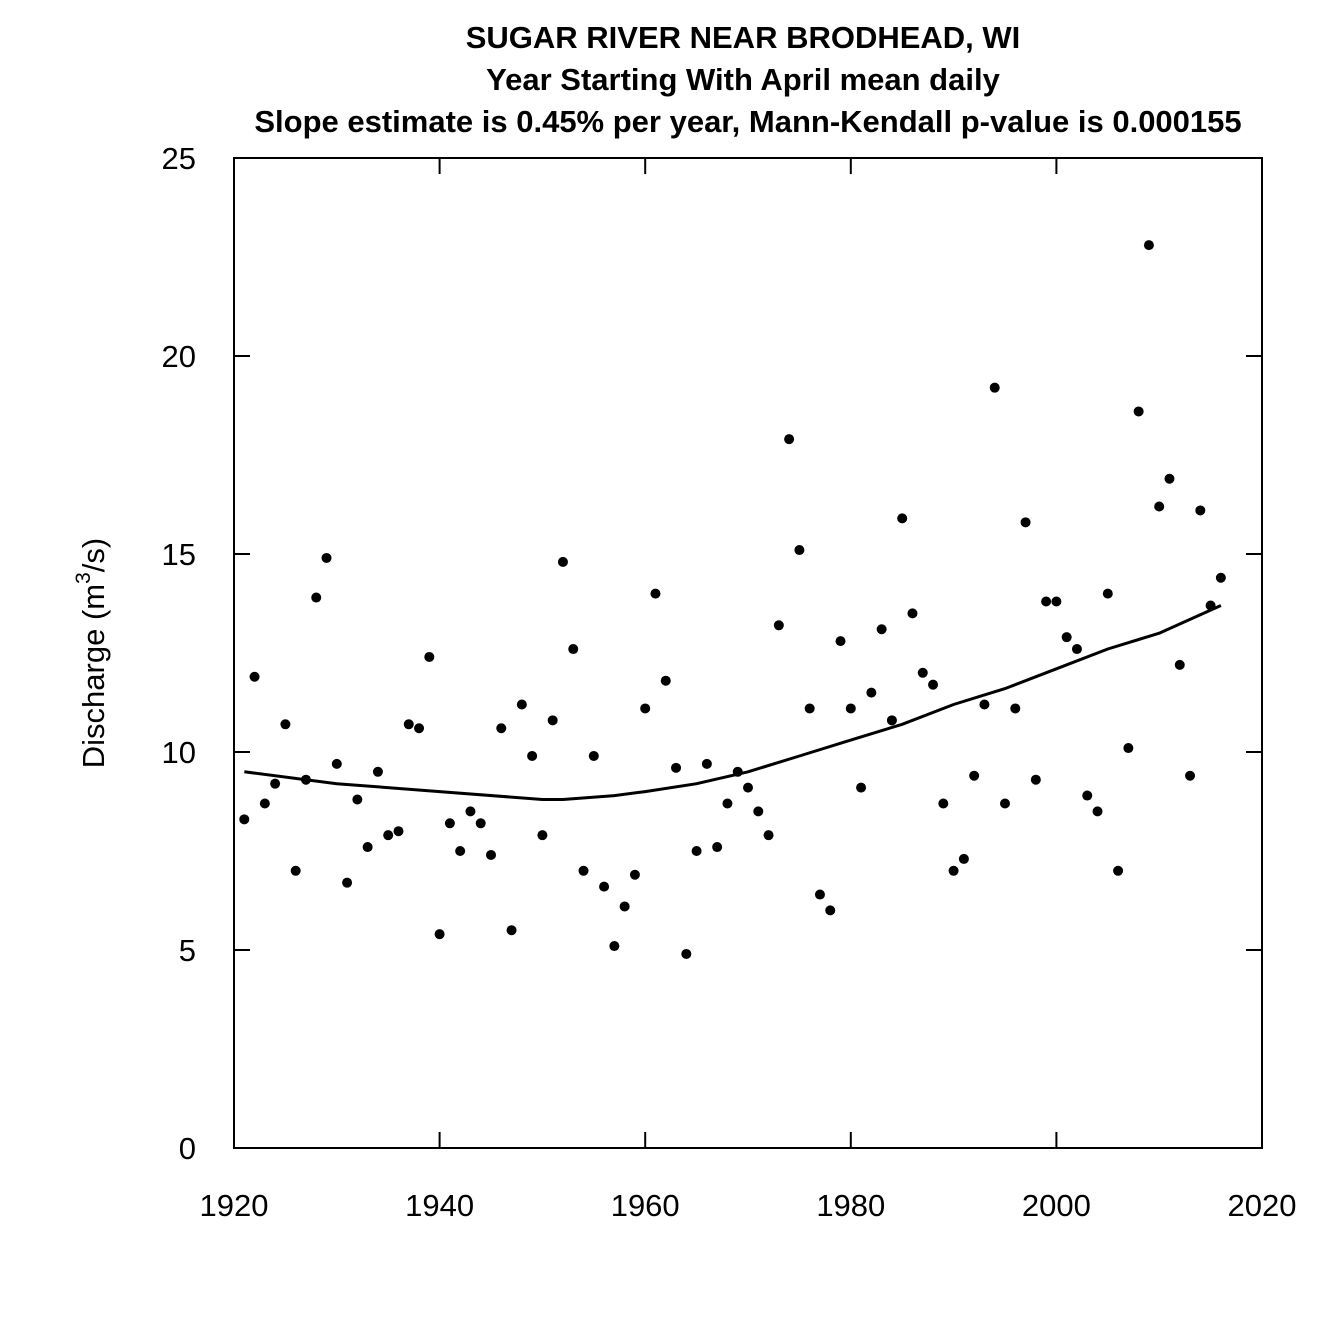 The width and height of the screenshot is (1344, 1344). Describe the element at coordinates (1262, 1205) in the screenshot. I see `x-tick-label: 2020` at that location.